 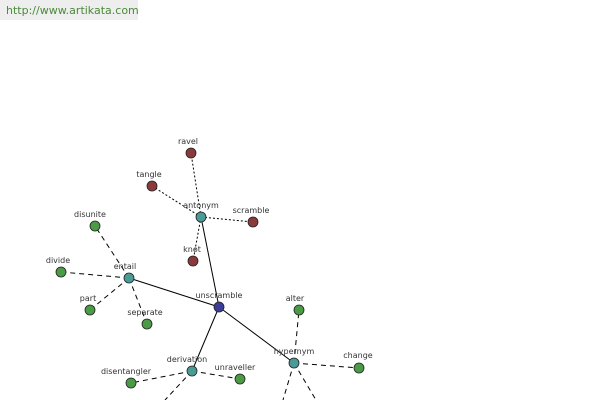 I want to click on node-label: disentangler, so click(x=126, y=371).